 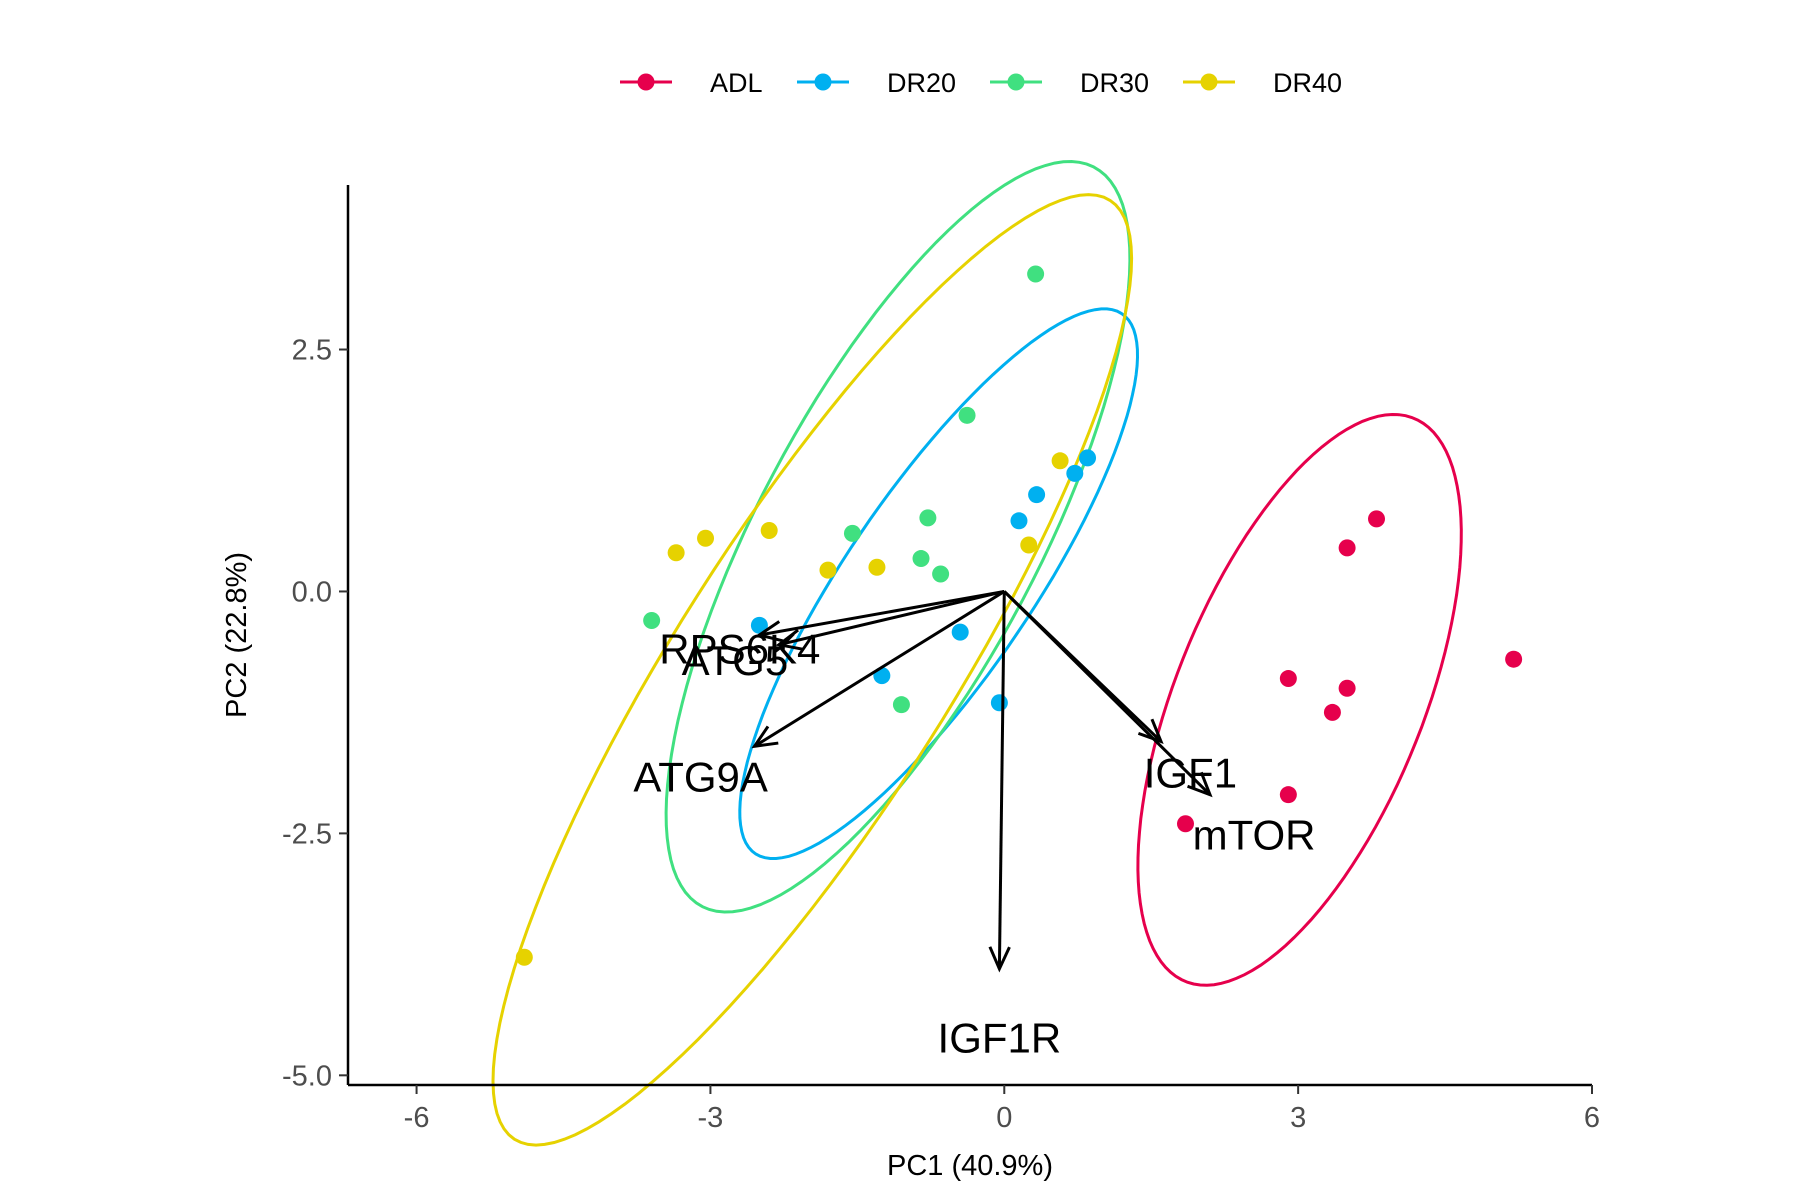 I want to click on legend-label: DR30, so click(x=1114, y=83).